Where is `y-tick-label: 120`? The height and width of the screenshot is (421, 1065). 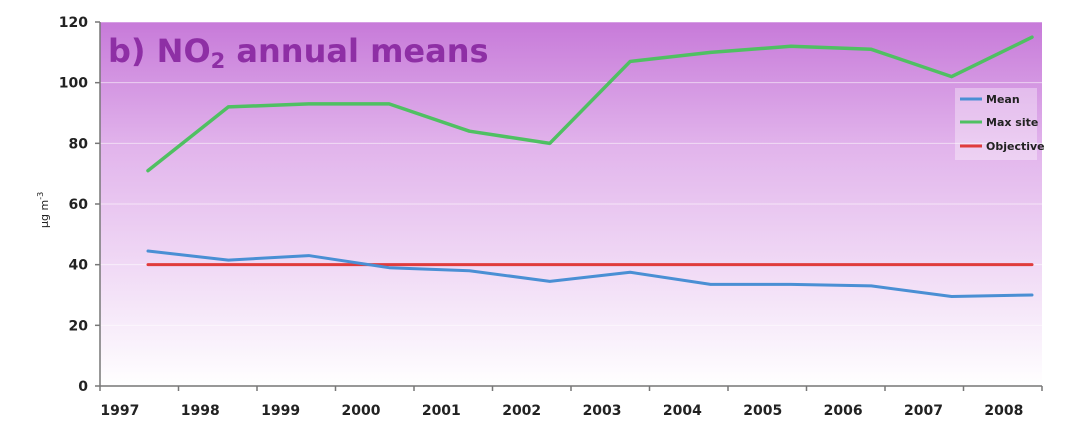
y-tick-label: 120 is located at coordinates (73, 23).